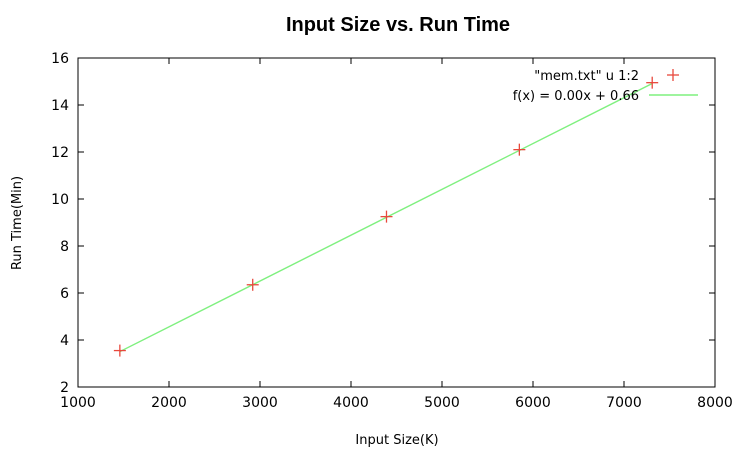  What do you see at coordinates (60, 153) in the screenshot?
I see `y-tick-label: 12` at bounding box center [60, 153].